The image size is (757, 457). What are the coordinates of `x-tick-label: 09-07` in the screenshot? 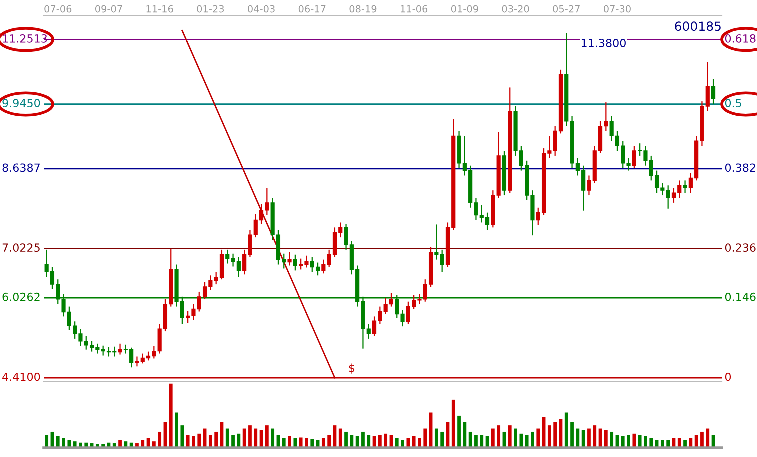 It's located at (108, 9).